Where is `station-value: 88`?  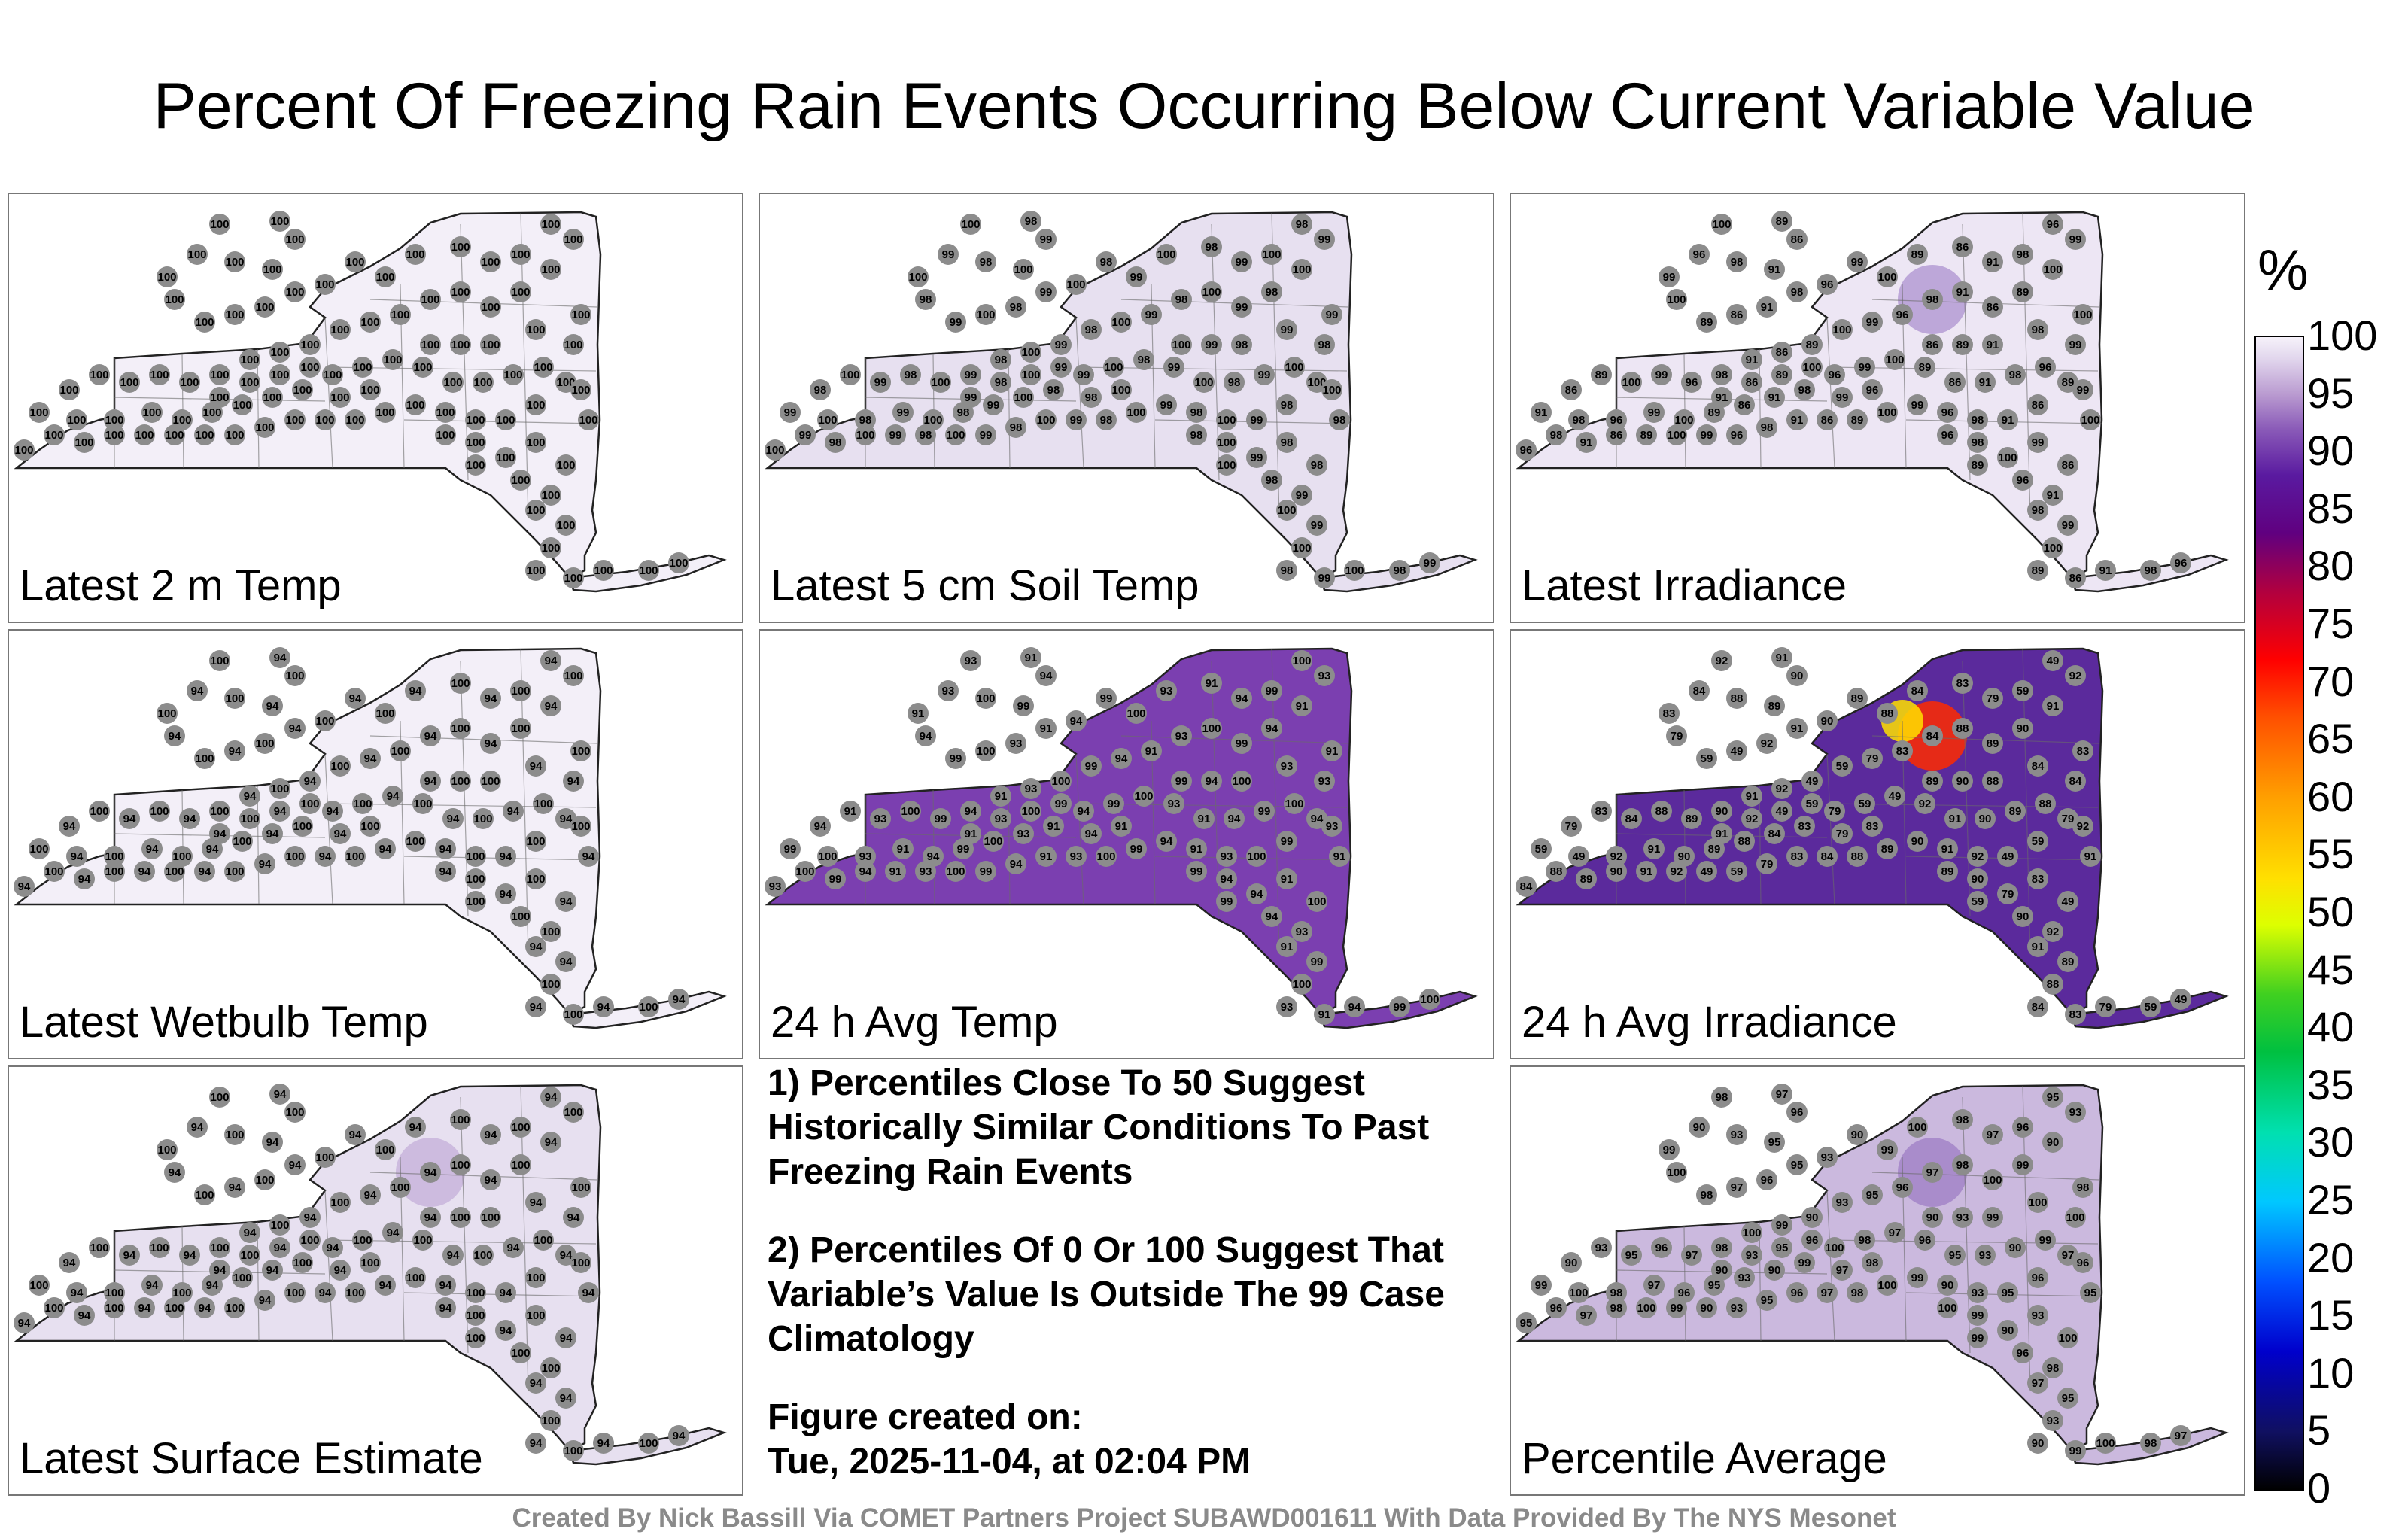 station-value: 88 is located at coordinates (1661, 811).